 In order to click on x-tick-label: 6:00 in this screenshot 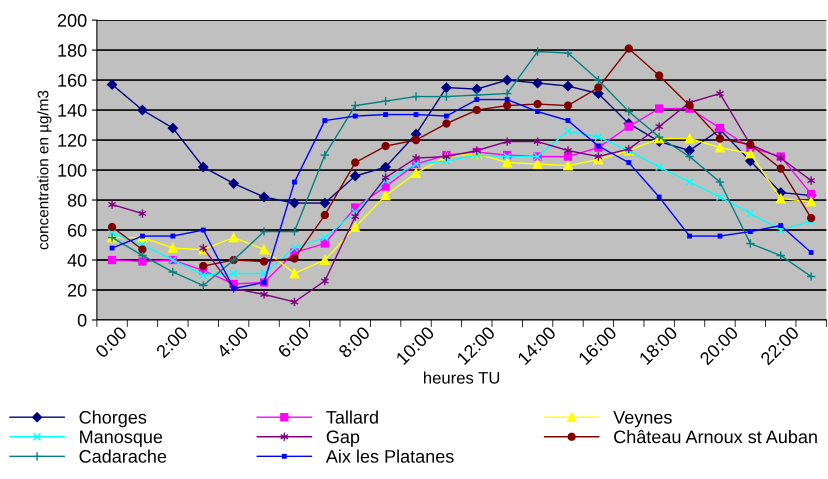, I will do `click(293, 342)`.